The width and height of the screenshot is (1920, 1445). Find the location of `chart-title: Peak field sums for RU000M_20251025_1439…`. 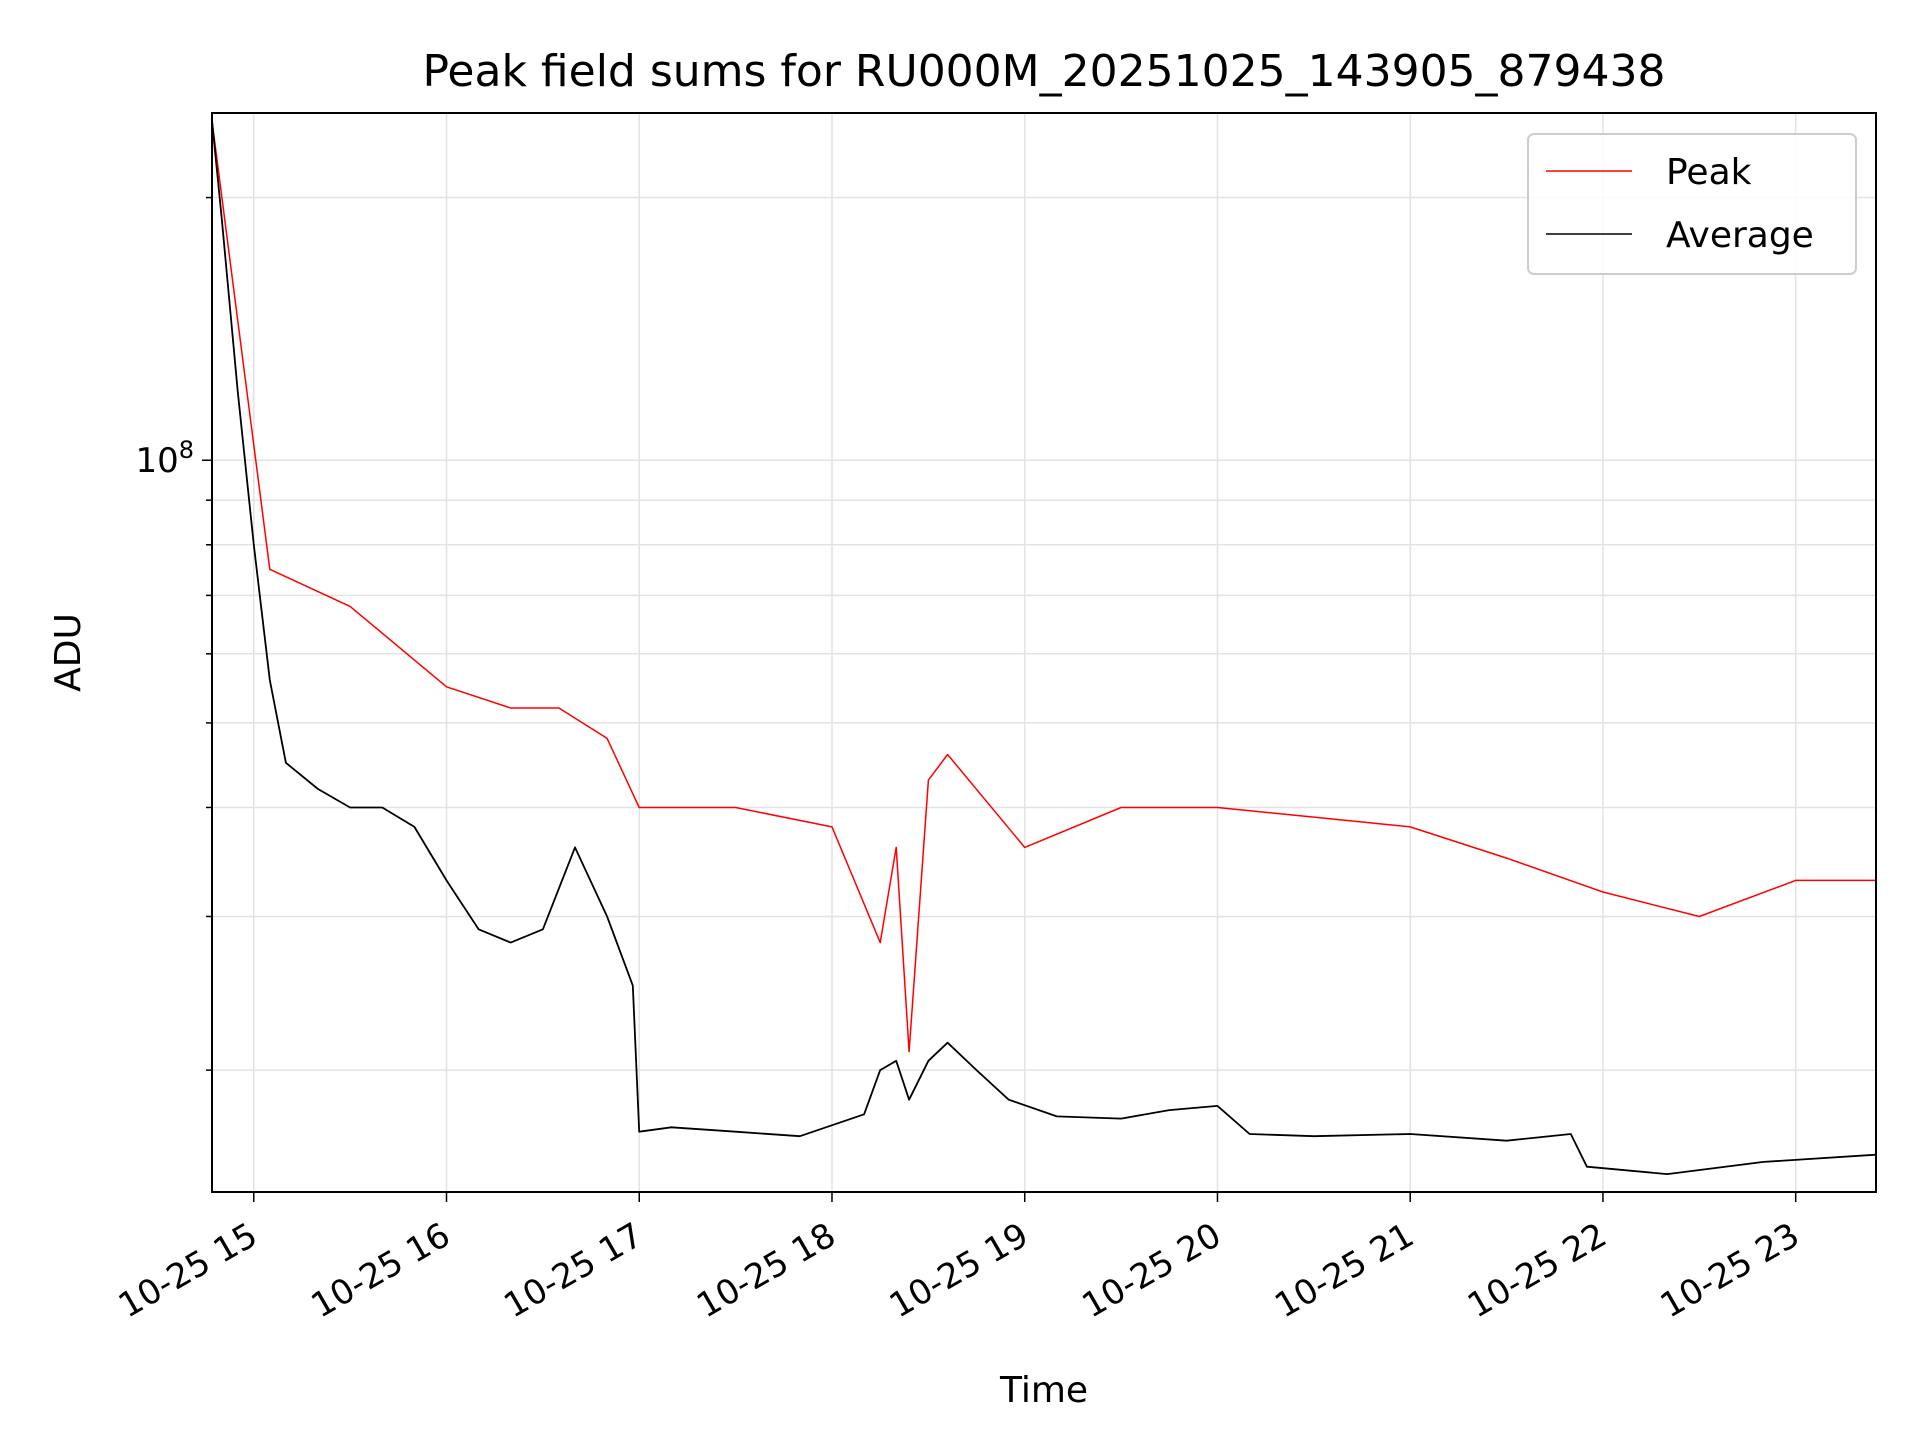

chart-title: Peak field sums for RU000M_20251025_1439… is located at coordinates (1043, 71).